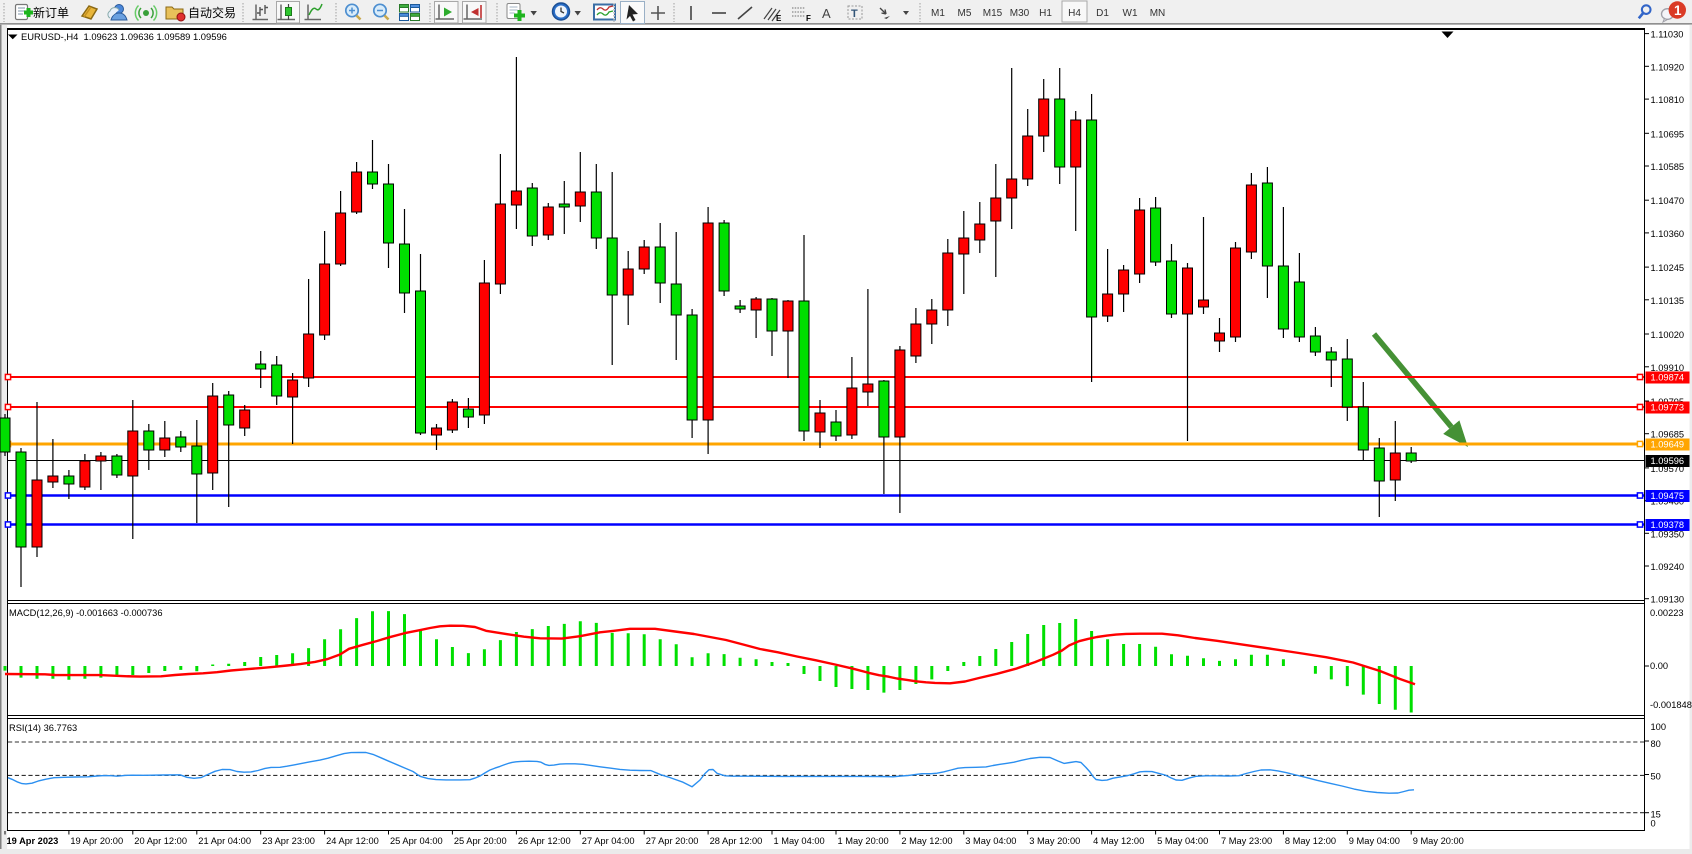  I want to click on svg-text: 1.09130, so click(1668, 600).